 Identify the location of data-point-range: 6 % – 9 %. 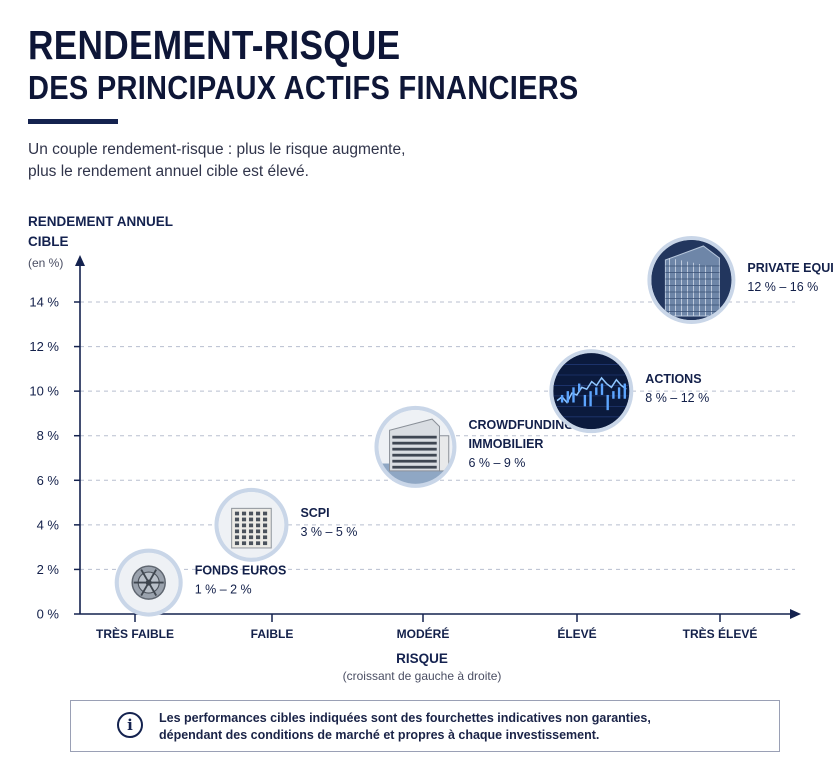
(496, 463).